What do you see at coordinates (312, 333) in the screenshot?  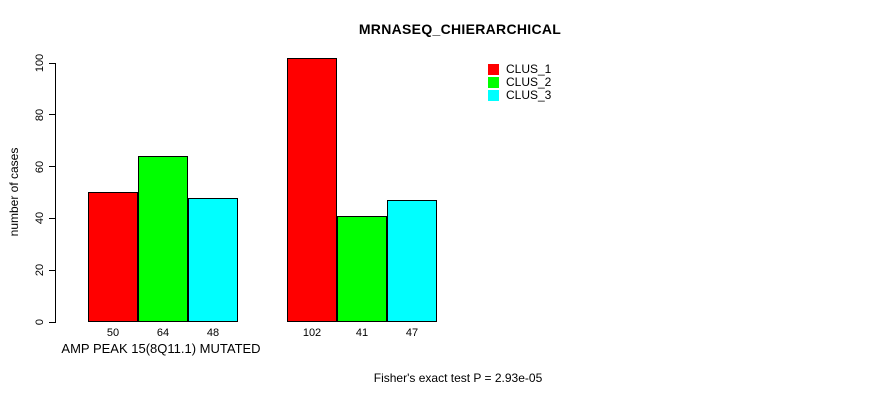 I see `bar-value-label: 102` at bounding box center [312, 333].